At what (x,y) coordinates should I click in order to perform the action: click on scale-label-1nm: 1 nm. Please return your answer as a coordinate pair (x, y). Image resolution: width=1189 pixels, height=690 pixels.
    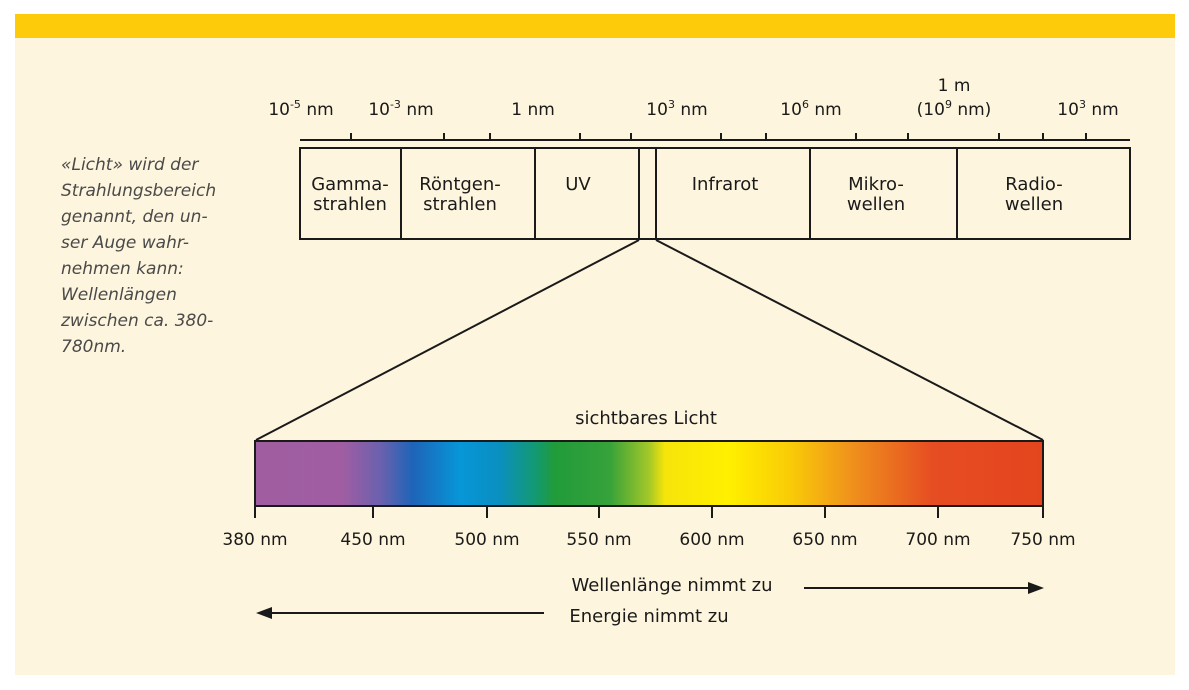
    Looking at the image, I should click on (533, 110).